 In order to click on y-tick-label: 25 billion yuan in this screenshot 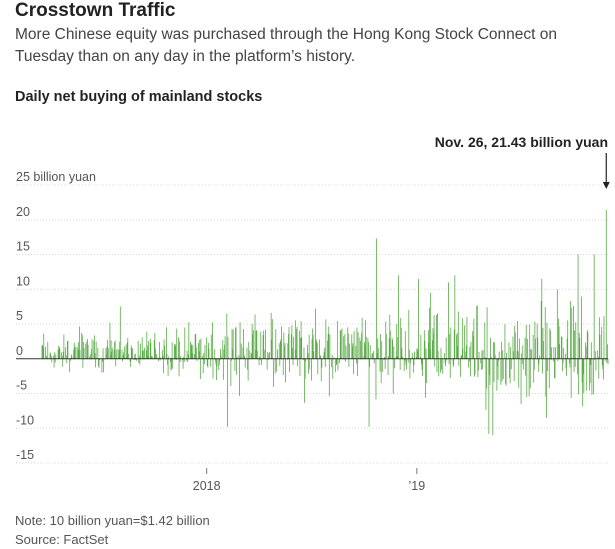, I will do `click(56, 177)`.